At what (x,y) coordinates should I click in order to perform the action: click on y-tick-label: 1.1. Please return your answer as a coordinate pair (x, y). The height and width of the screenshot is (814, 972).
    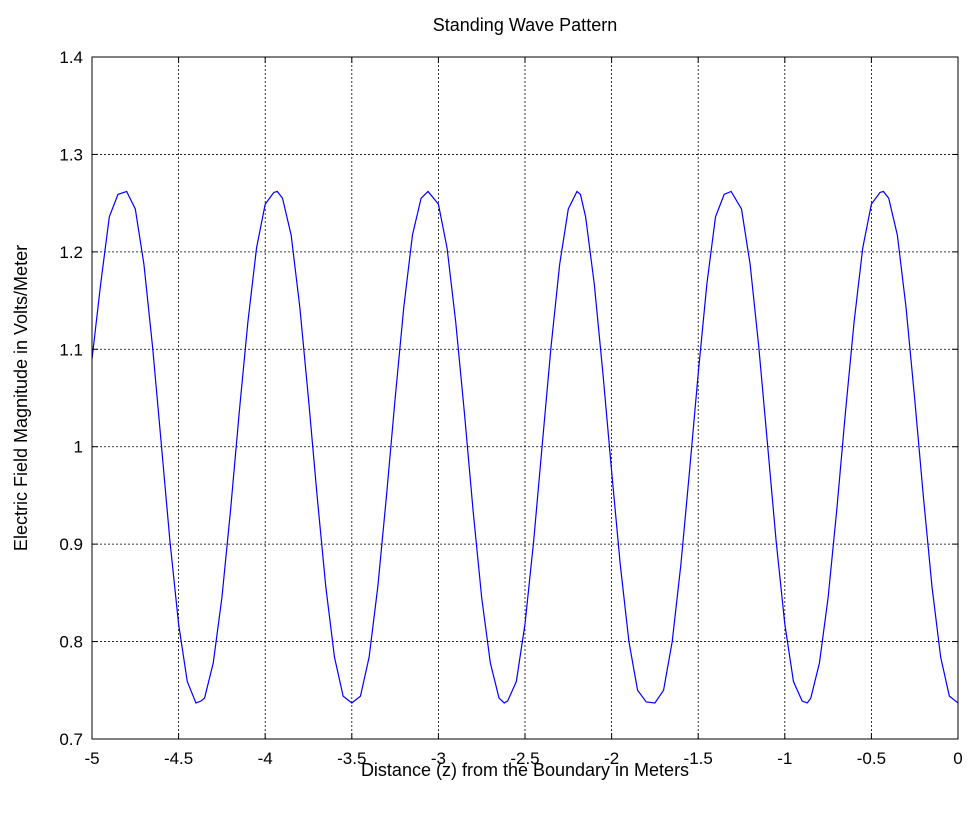
    Looking at the image, I should click on (71, 349).